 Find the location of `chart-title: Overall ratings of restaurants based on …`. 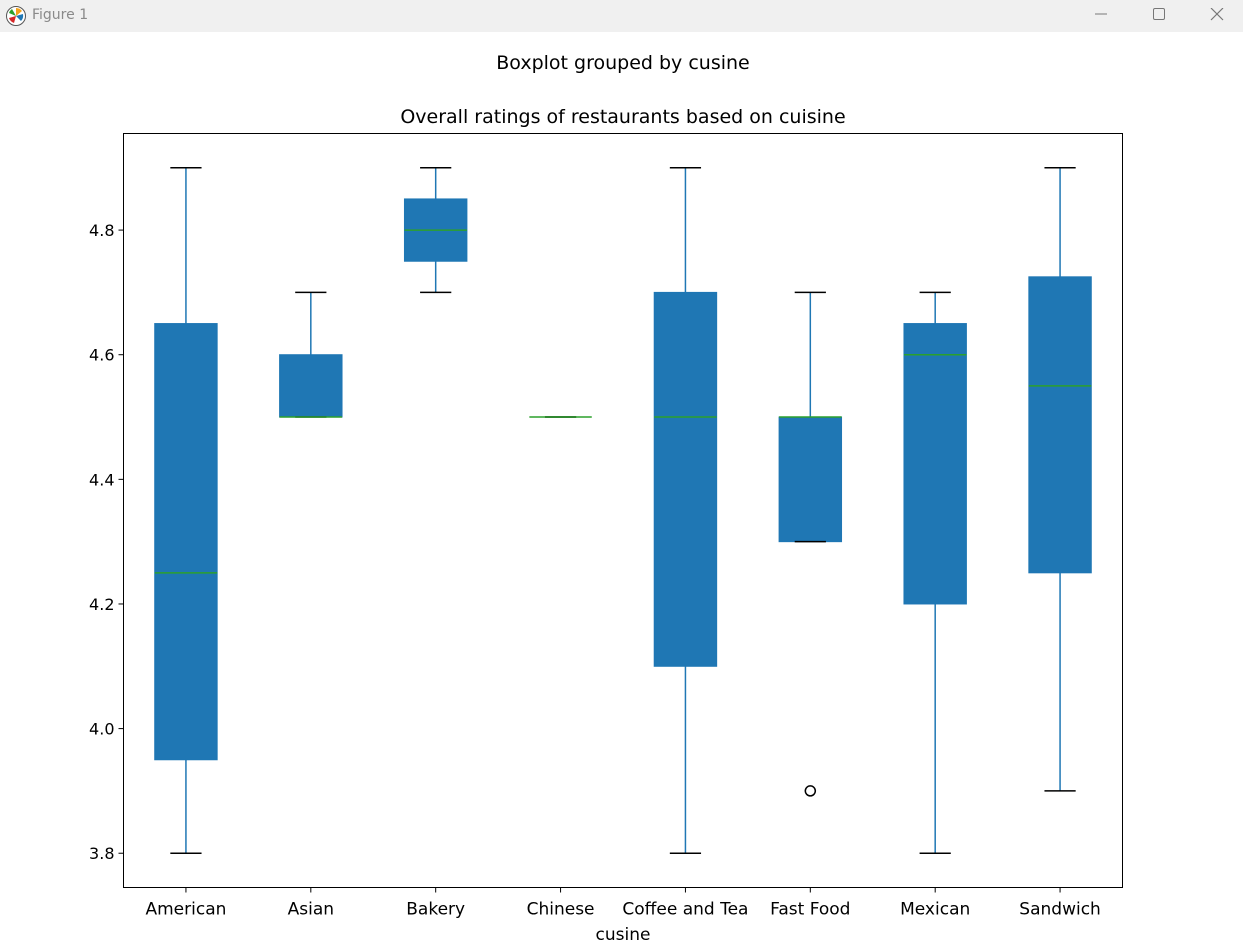

chart-title: Overall ratings of restaurants based on … is located at coordinates (622, 117).